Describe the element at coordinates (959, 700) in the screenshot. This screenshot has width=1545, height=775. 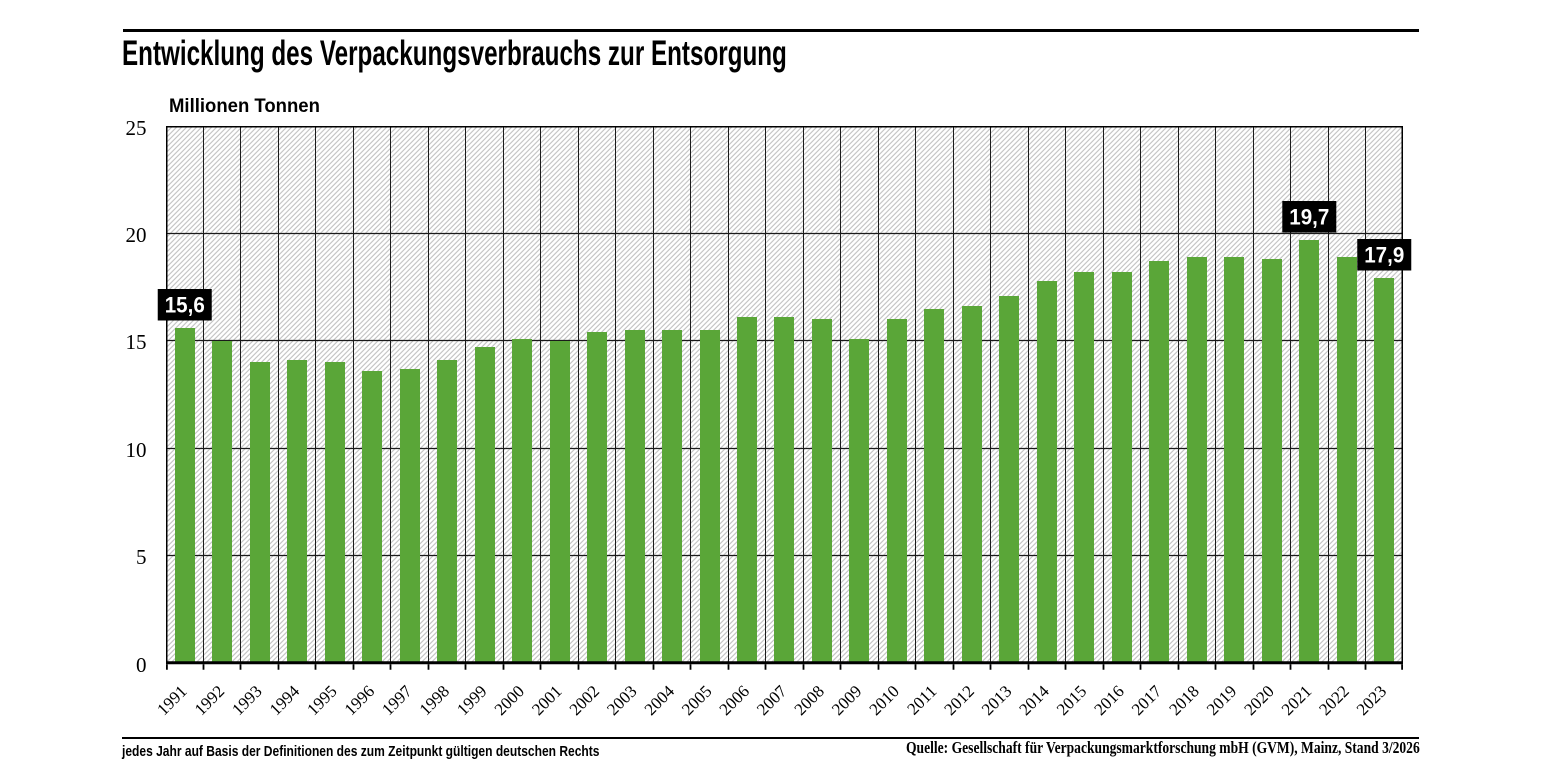
I see `svg-text: 2012` at that location.